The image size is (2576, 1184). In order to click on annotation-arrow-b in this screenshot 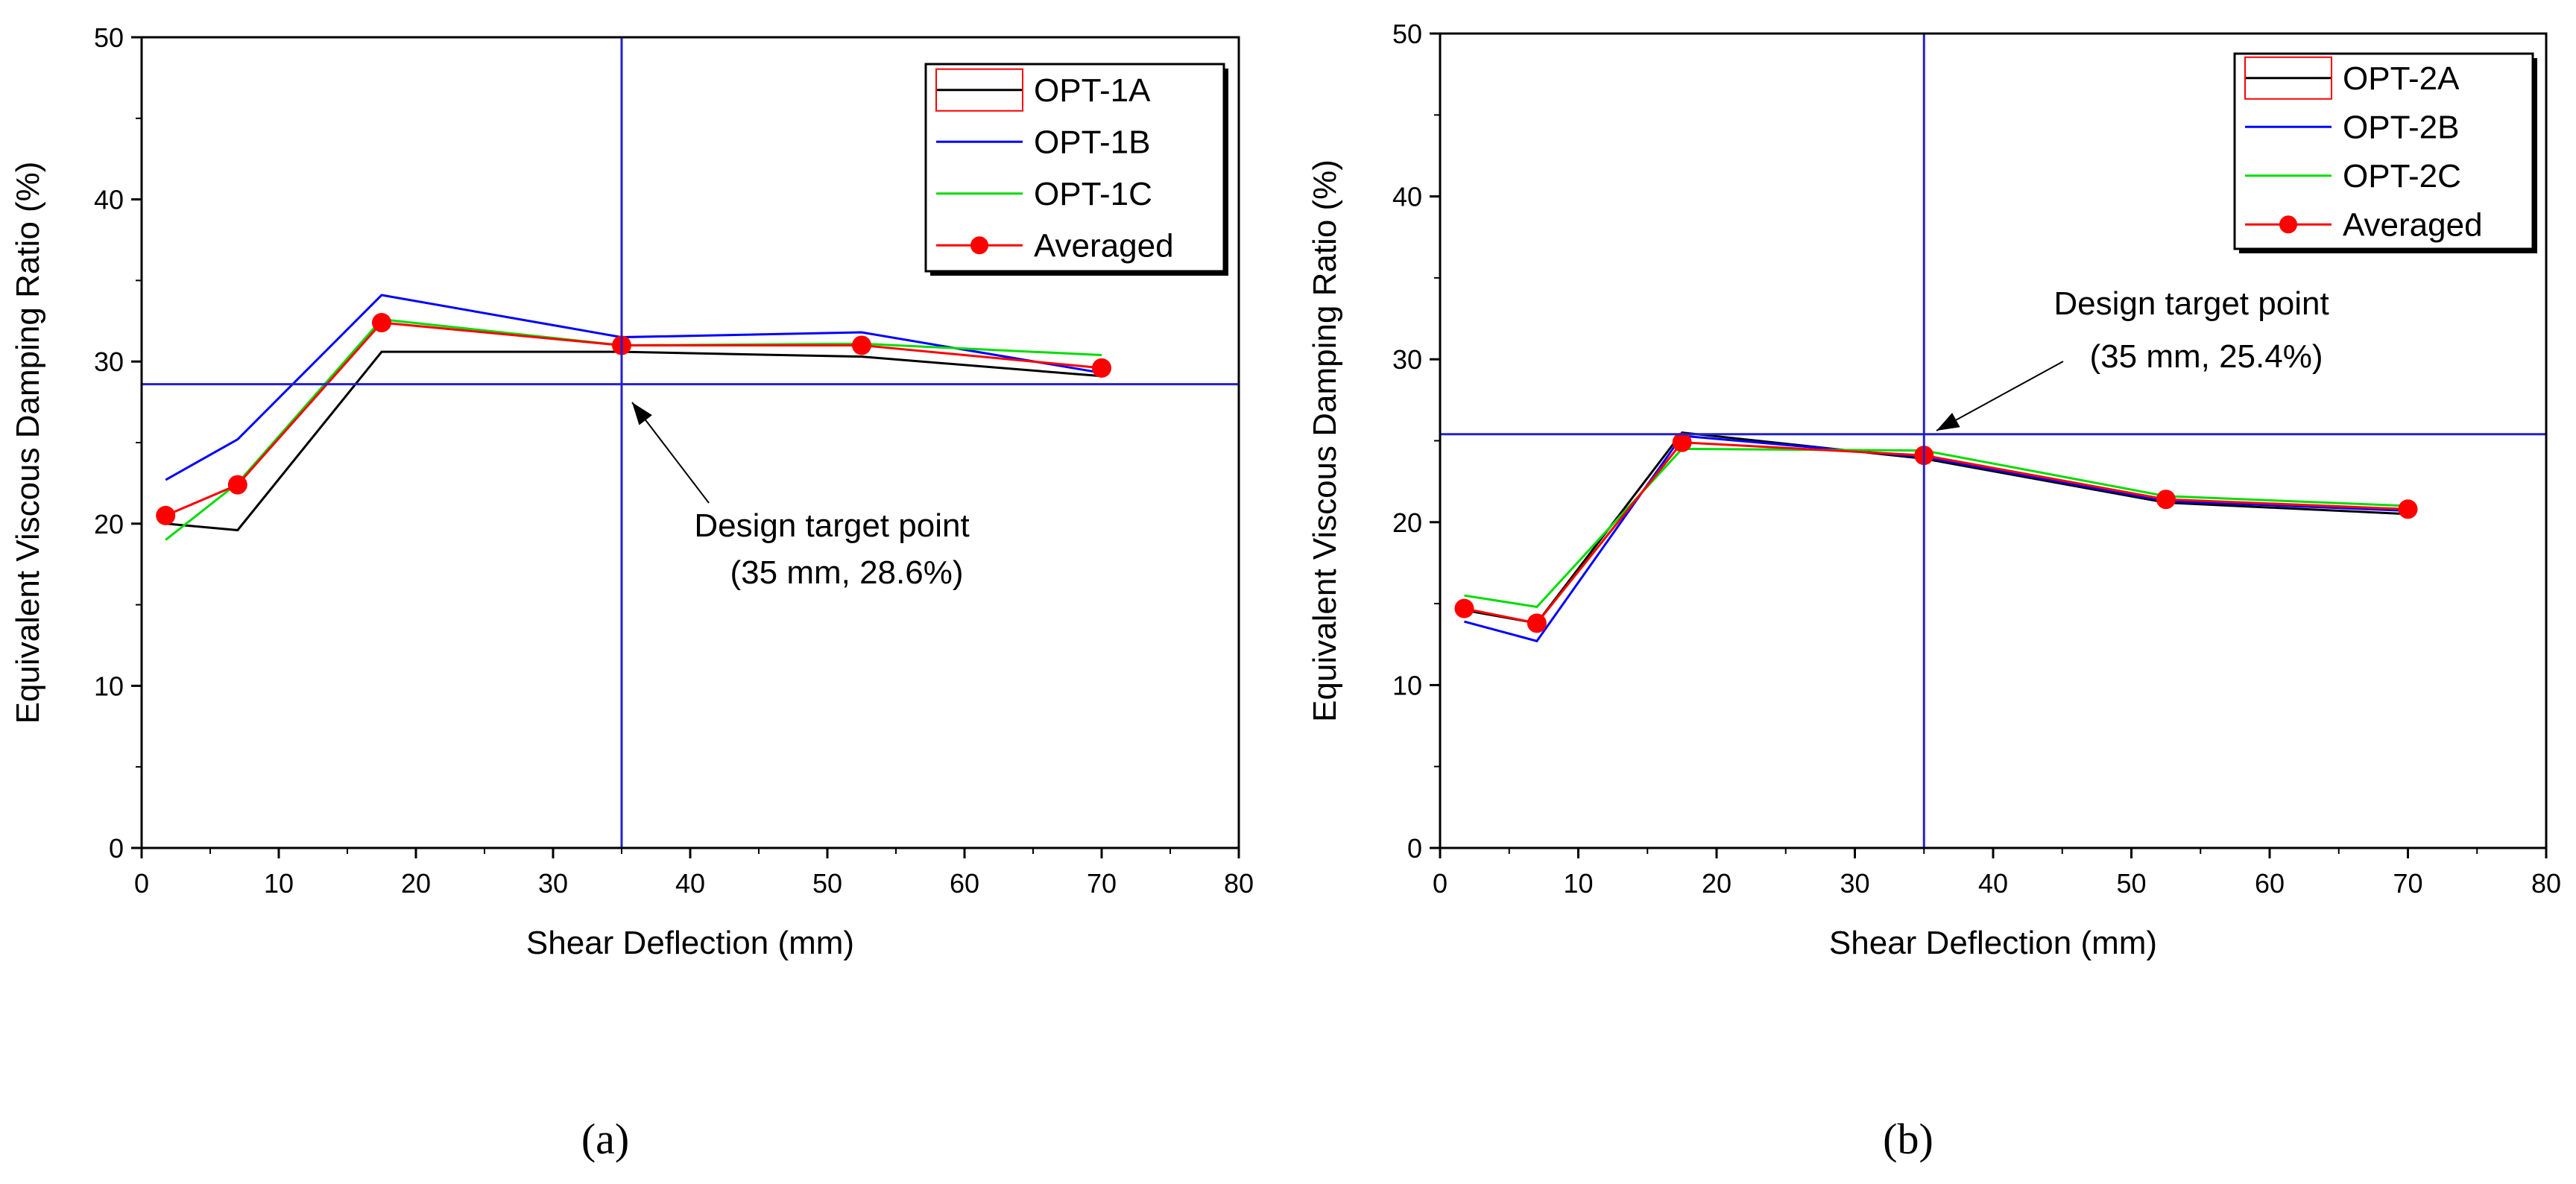, I will do `click(2000, 396)`.